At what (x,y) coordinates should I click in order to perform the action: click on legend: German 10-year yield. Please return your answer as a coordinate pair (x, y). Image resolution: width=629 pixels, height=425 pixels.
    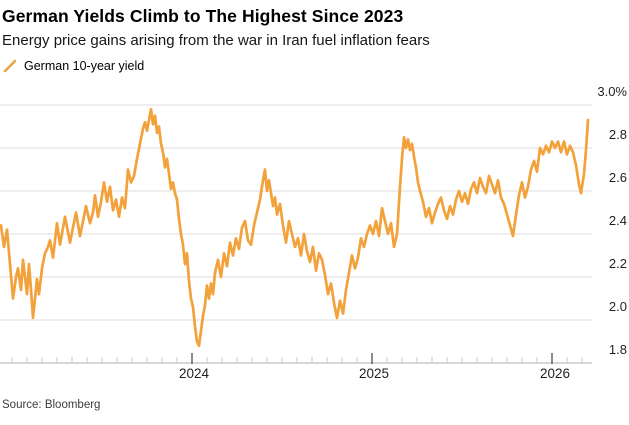
    Looking at the image, I should click on (73, 66).